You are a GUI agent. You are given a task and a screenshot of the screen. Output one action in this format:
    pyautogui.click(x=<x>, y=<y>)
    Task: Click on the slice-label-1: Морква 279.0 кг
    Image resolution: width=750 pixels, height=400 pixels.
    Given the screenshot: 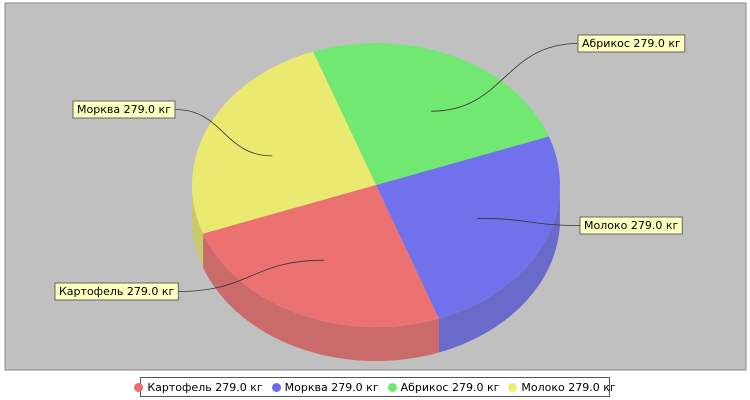 What is the action you would take?
    pyautogui.click(x=124, y=109)
    